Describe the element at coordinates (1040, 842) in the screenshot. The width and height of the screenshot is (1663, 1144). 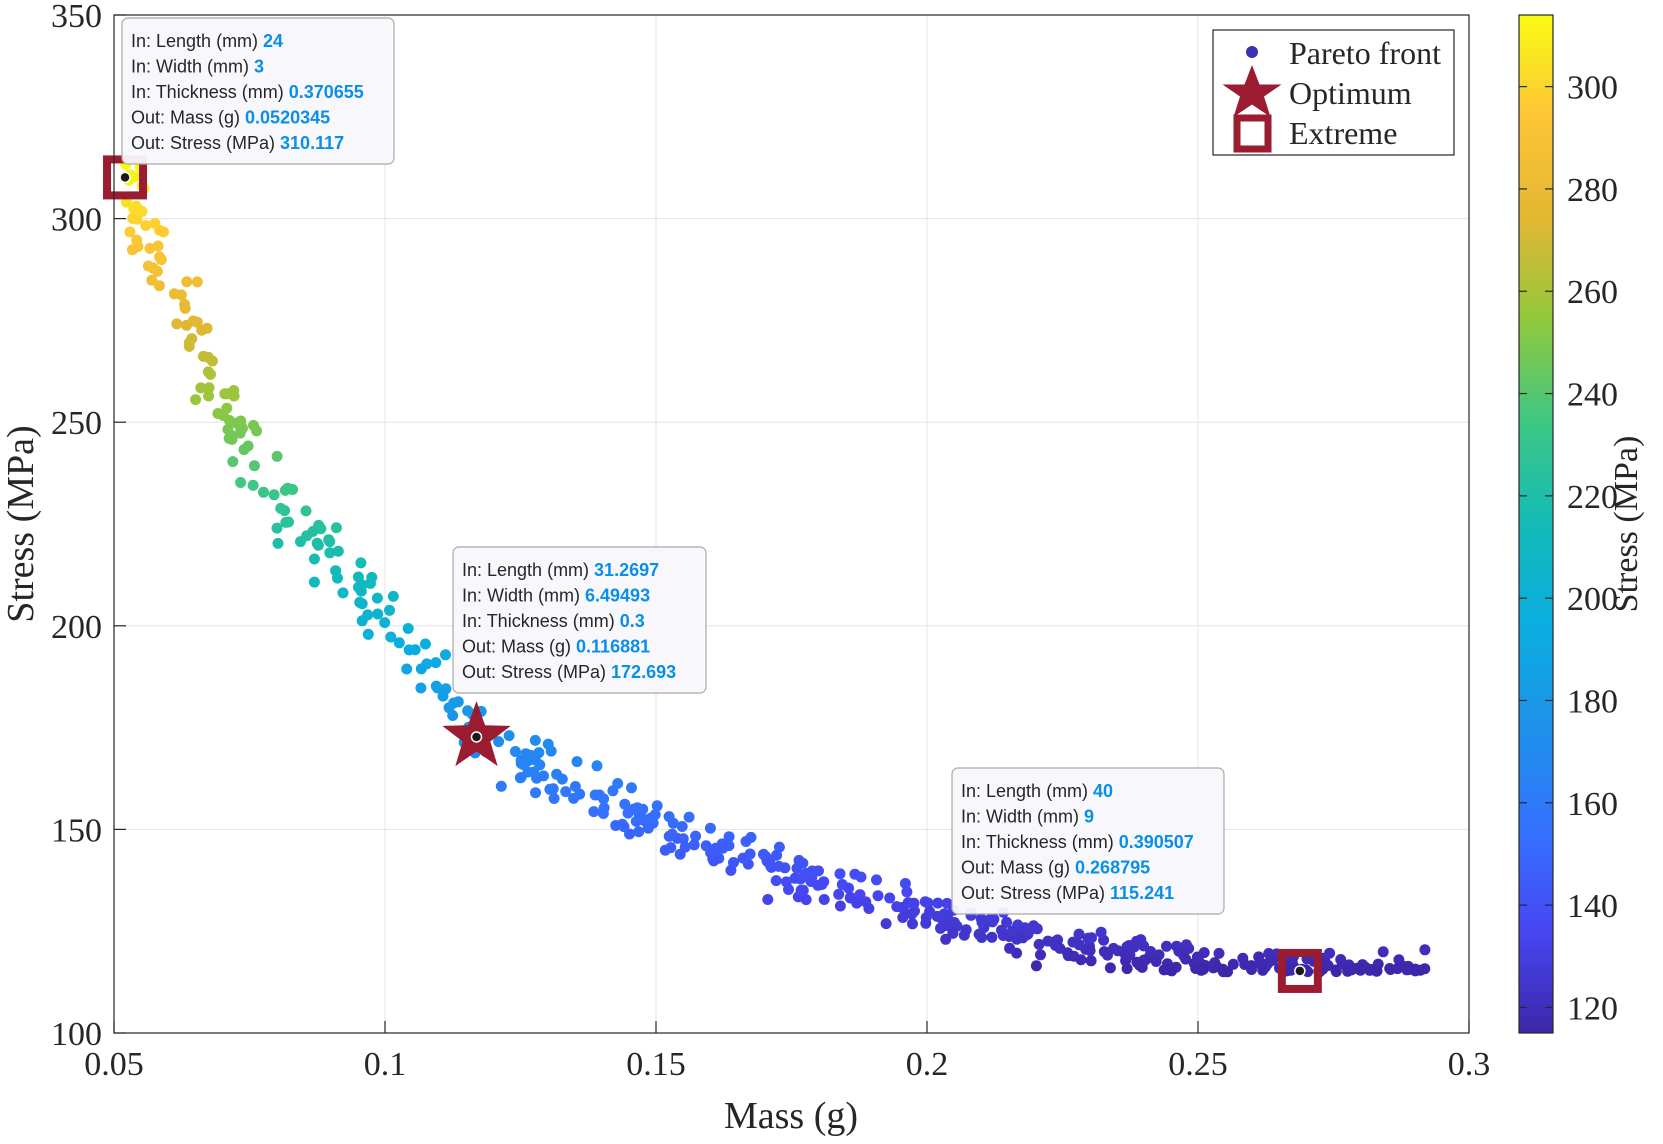
I see `datatip-label: In: Thickness (mm)` at that location.